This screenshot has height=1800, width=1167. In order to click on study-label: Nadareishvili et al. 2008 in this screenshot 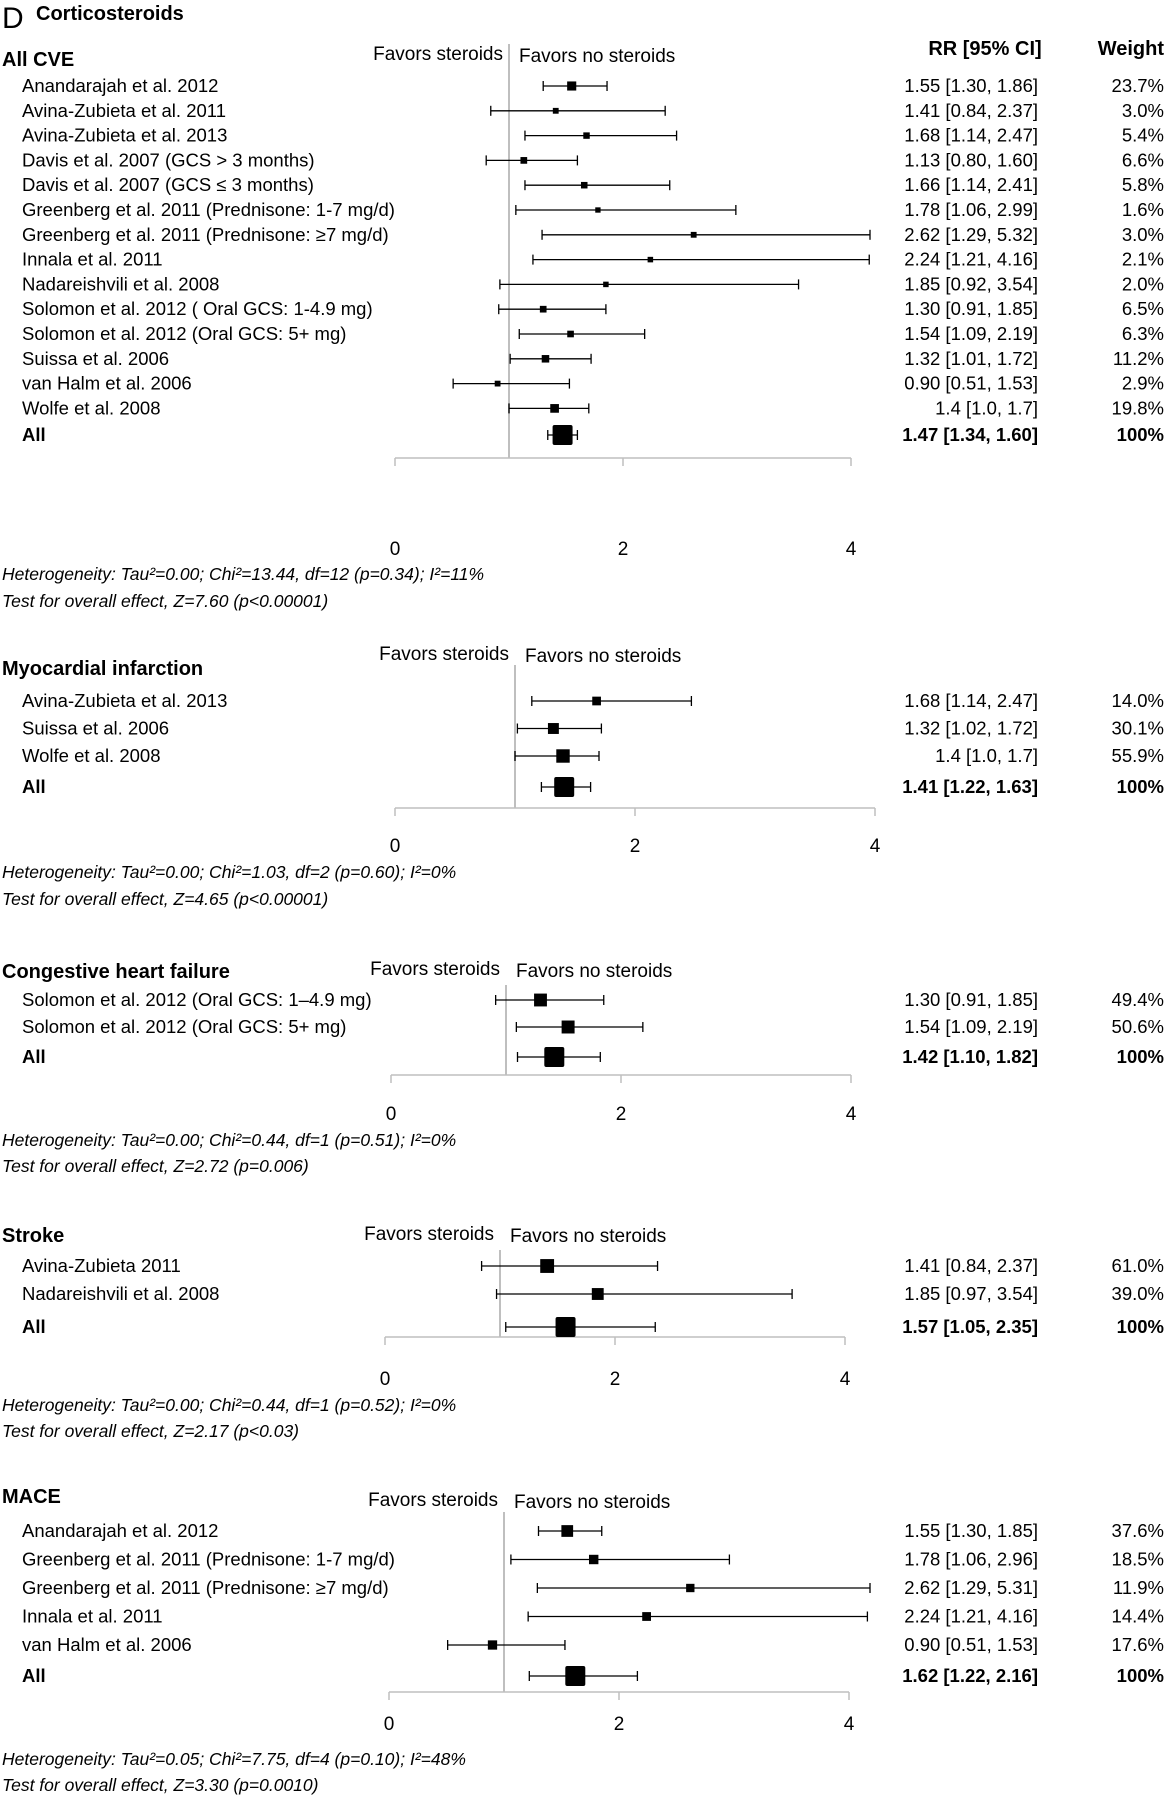, I will do `click(120, 1293)`.